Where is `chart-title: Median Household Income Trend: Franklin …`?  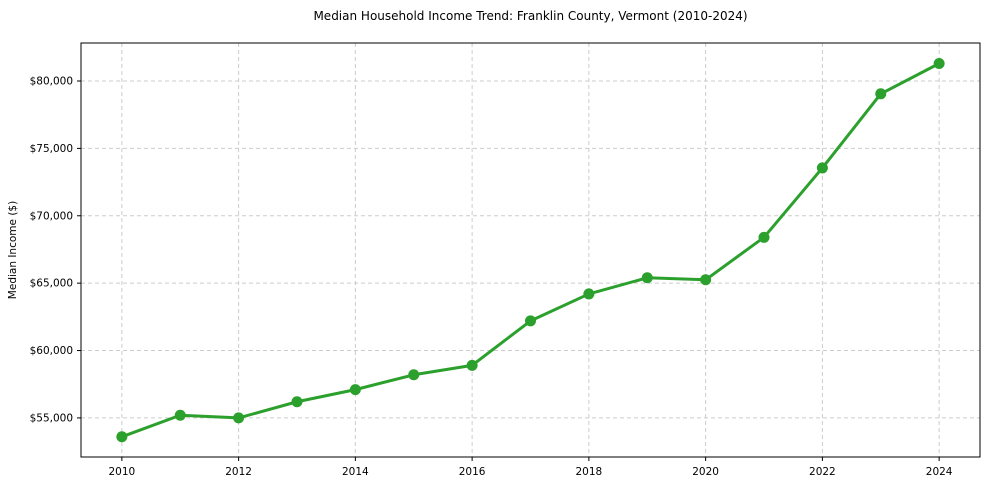 chart-title: Median Household Income Trend: Franklin … is located at coordinates (530, 16).